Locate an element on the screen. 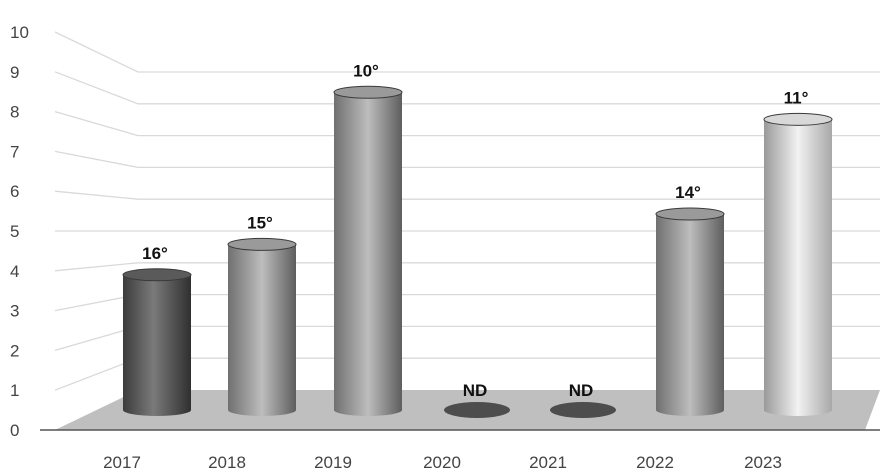 The width and height of the screenshot is (890, 471). x-tick-label: 2018 is located at coordinates (227, 462).